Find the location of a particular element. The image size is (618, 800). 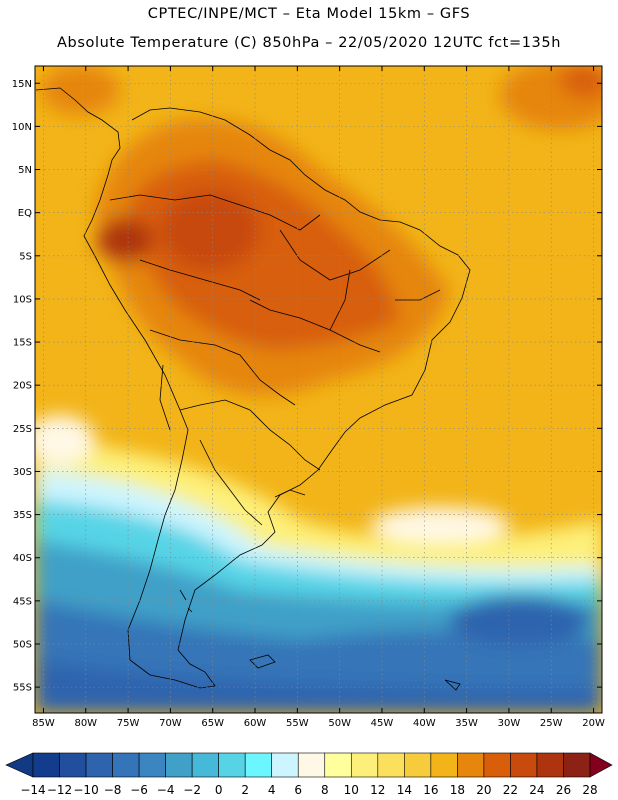

lon-tick-label: 60W is located at coordinates (255, 723).